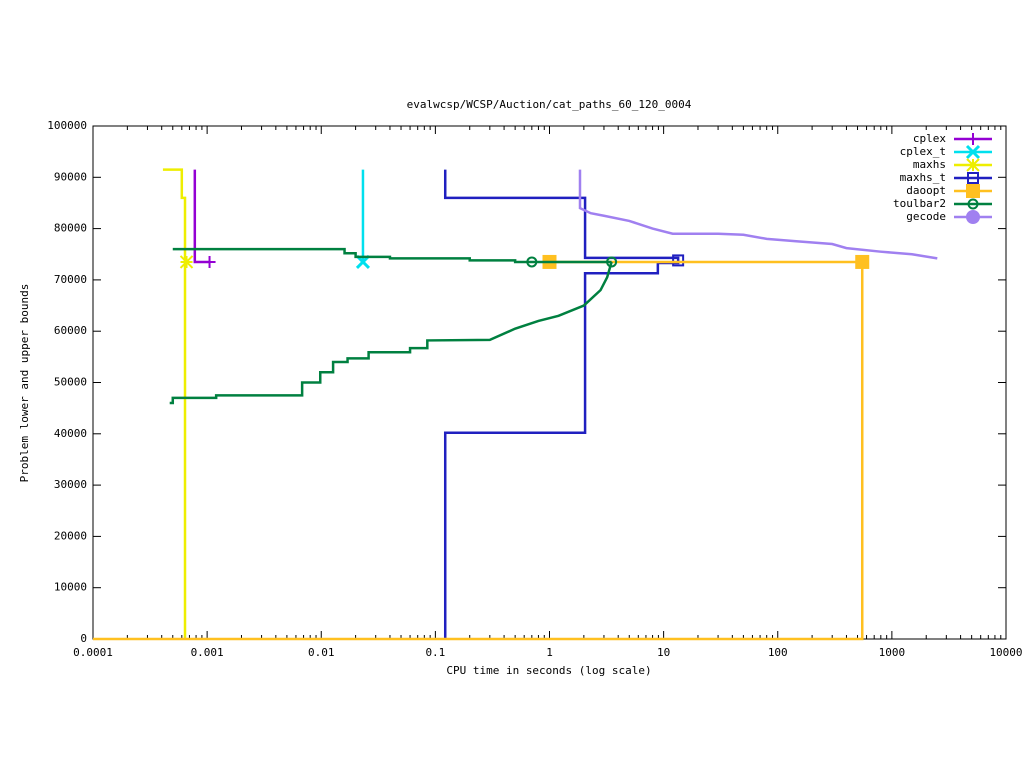 The height and width of the screenshot is (768, 1024). What do you see at coordinates (929, 138) in the screenshot?
I see `legend-label: cplex` at bounding box center [929, 138].